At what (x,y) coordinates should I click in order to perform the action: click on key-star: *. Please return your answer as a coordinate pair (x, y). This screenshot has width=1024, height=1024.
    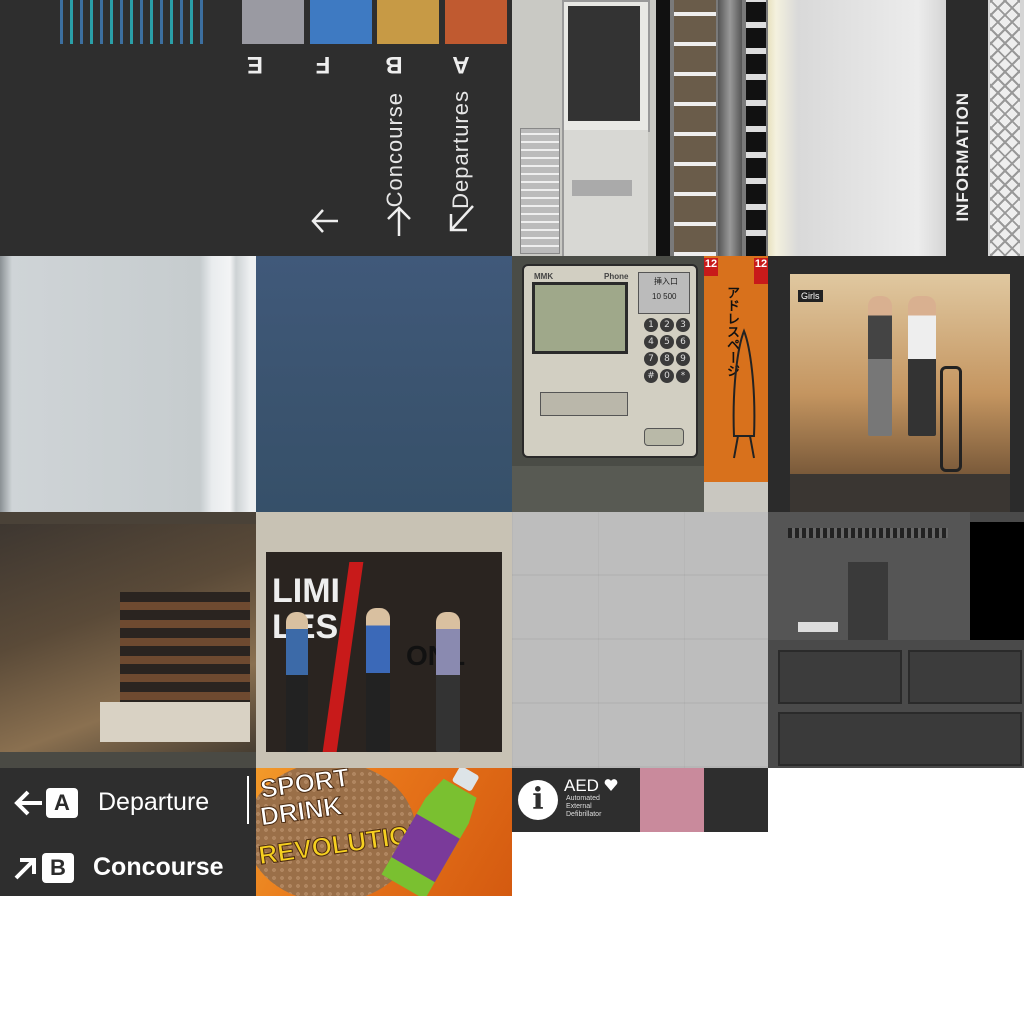
    Looking at the image, I should click on (683, 376).